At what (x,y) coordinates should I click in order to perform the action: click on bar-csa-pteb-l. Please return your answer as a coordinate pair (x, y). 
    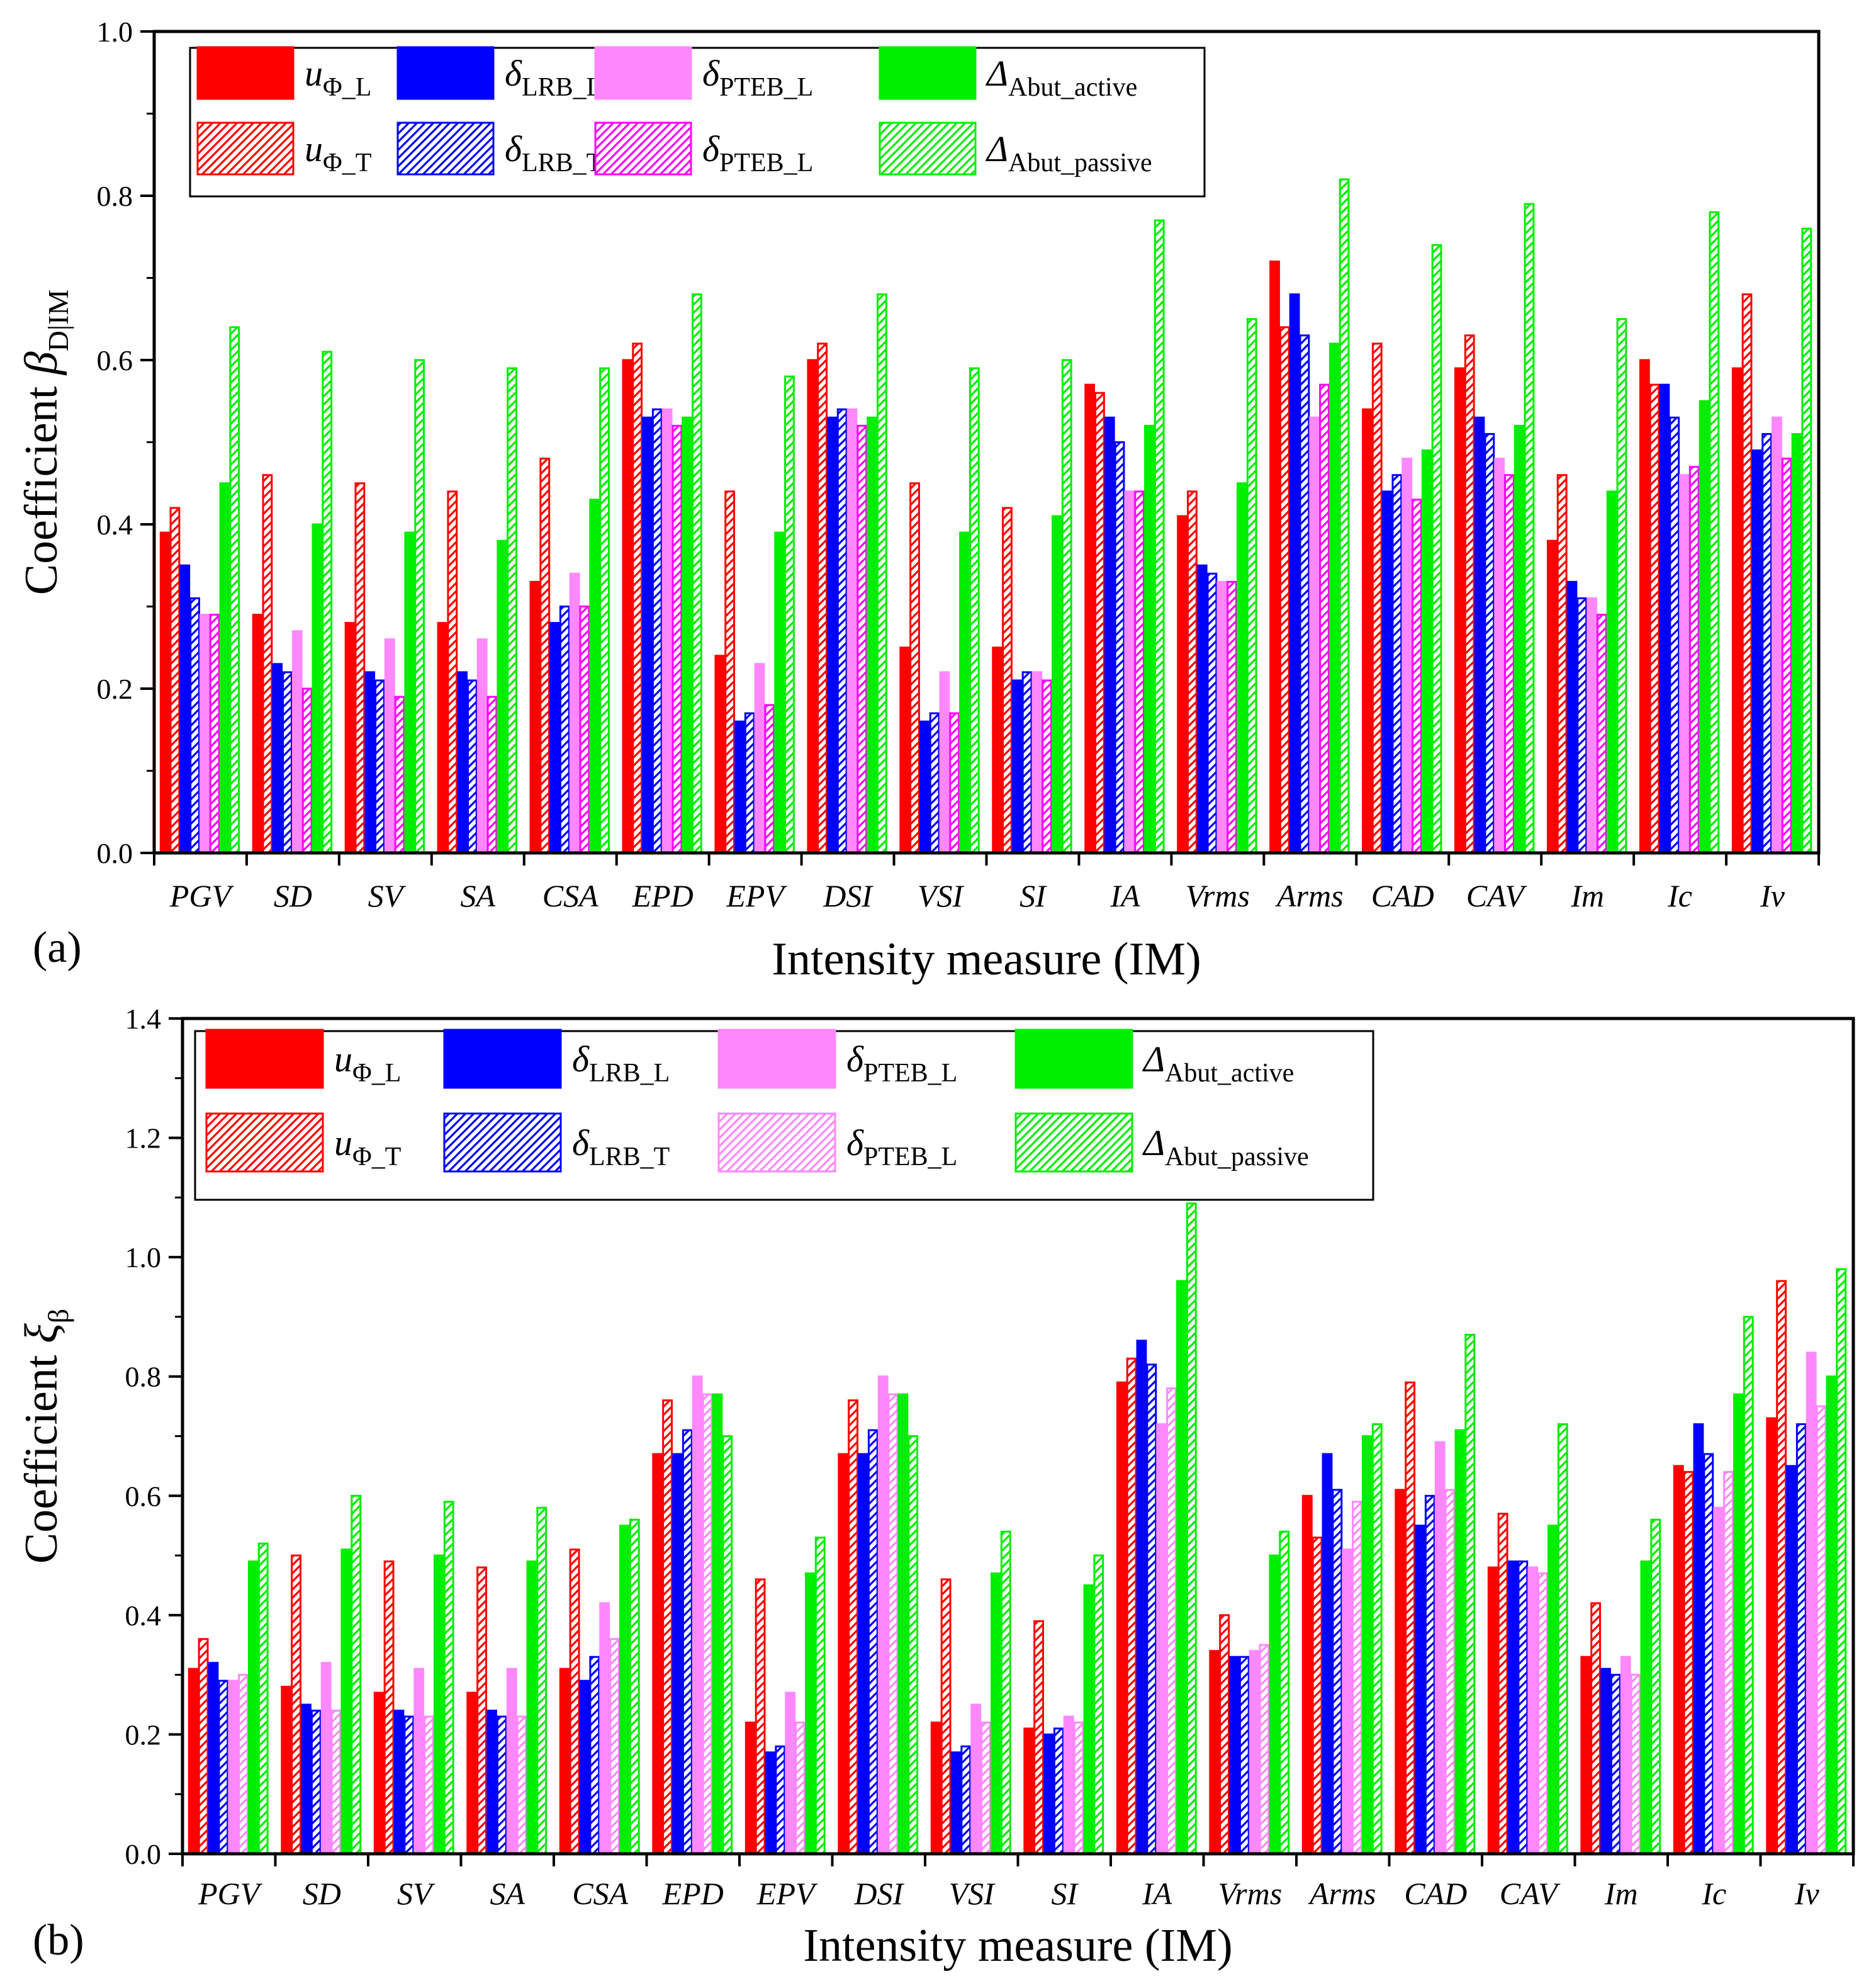
    Looking at the image, I should click on (604, 1728).